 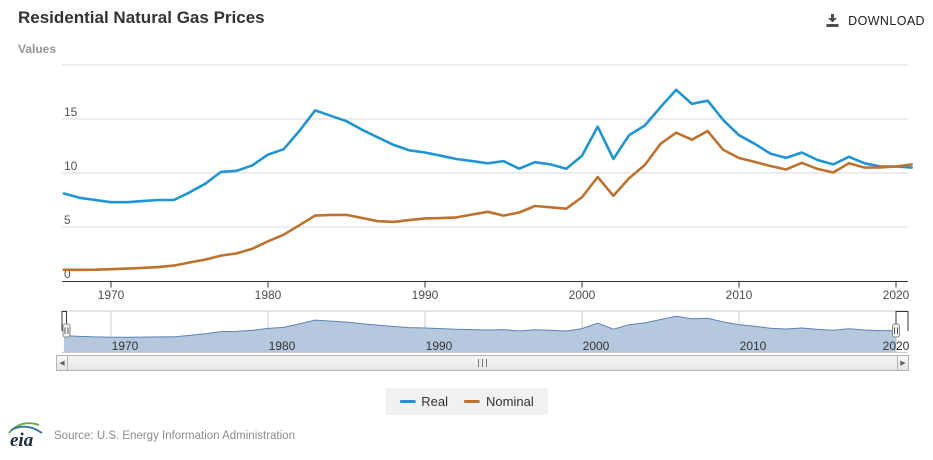 What do you see at coordinates (896, 330) in the screenshot?
I see `navigator-handle-right` at bounding box center [896, 330].